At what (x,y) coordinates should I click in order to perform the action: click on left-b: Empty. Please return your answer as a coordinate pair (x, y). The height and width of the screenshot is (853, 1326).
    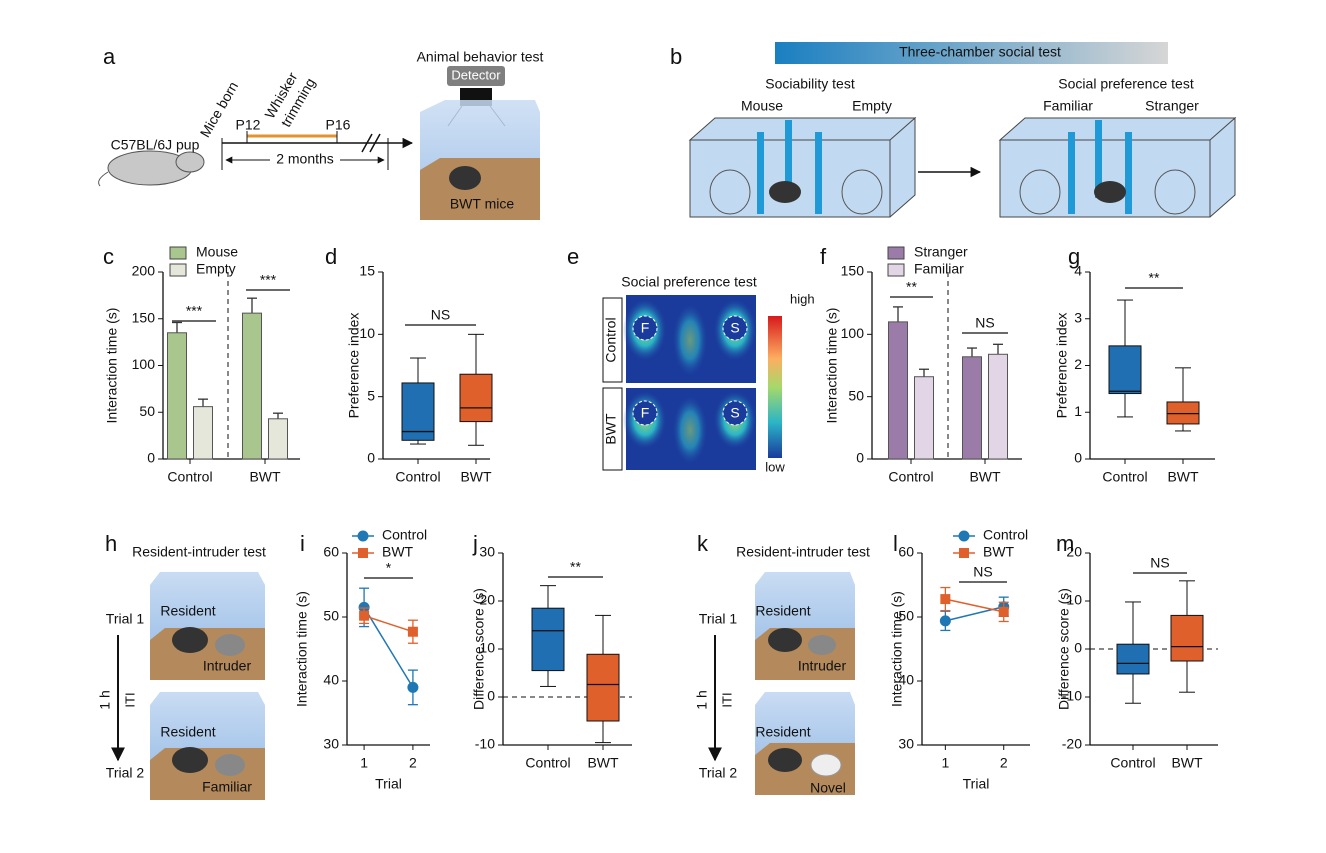
    Looking at the image, I should click on (872, 106).